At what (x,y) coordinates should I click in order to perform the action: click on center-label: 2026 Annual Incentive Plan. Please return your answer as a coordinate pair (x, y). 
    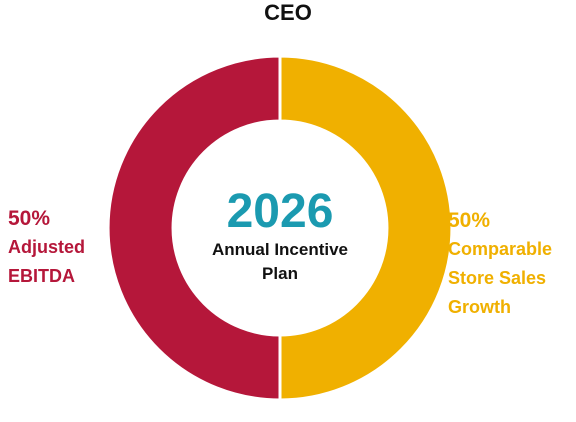
    Looking at the image, I should click on (280, 236).